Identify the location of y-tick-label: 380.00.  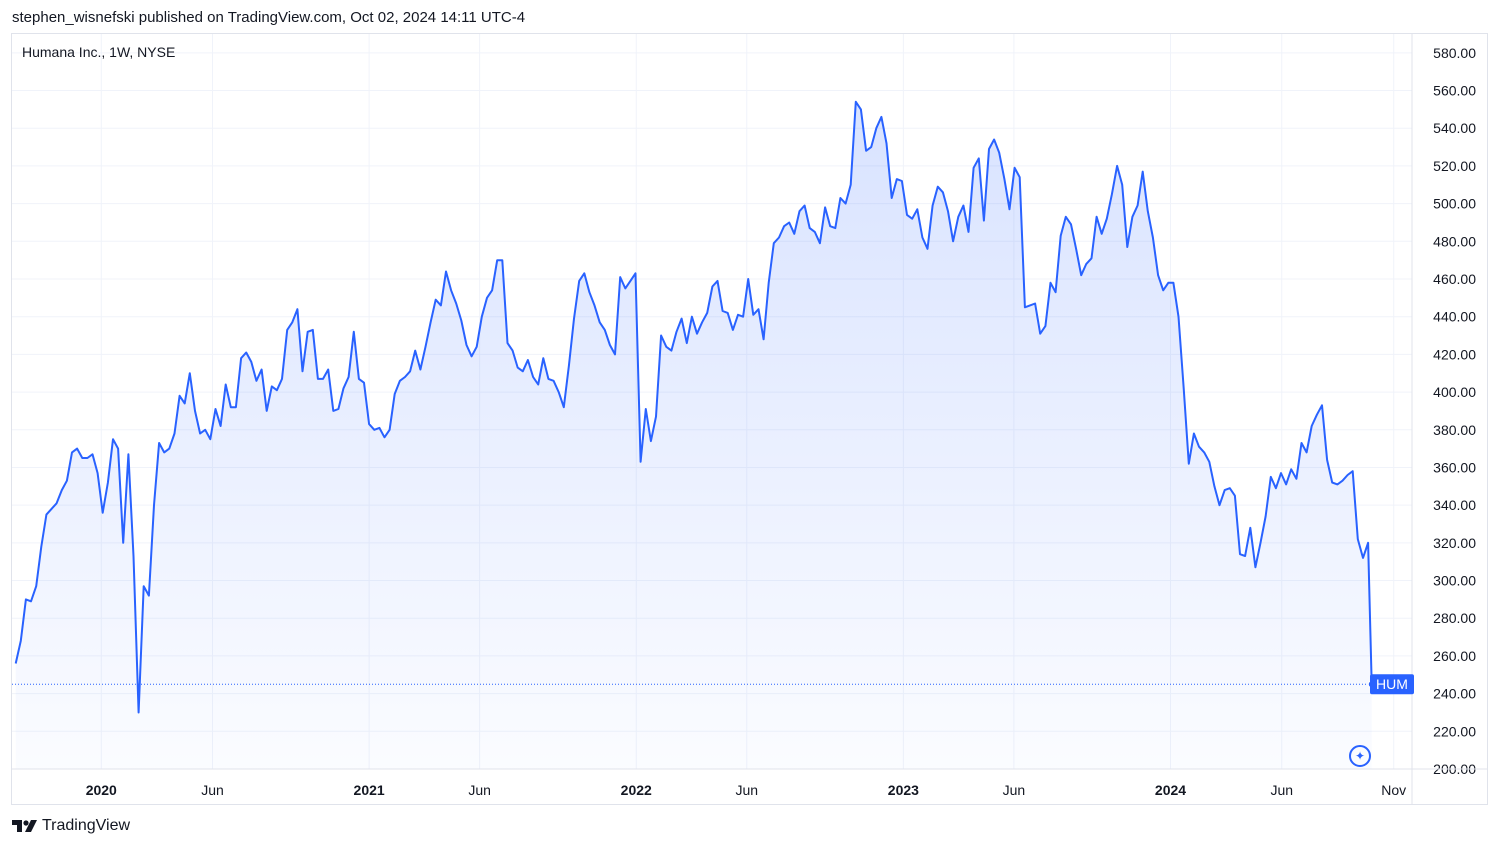
(1454, 430).